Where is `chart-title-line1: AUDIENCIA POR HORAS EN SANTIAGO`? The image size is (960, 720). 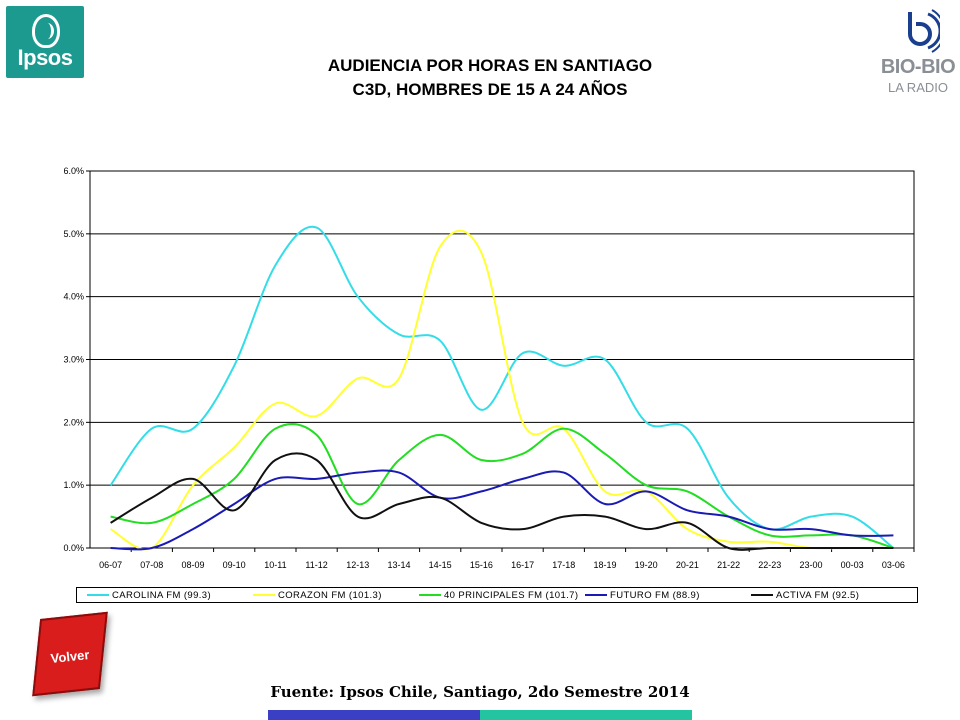 chart-title-line1: AUDIENCIA POR HORAS EN SANTIAGO is located at coordinates (490, 65).